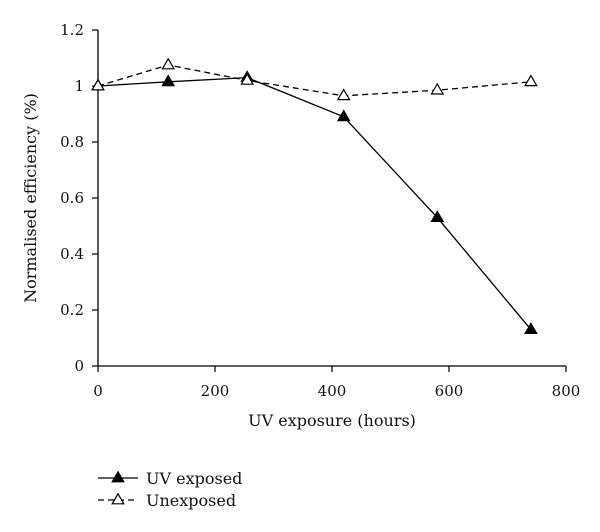 The width and height of the screenshot is (600, 532). Describe the element at coordinates (79, 86) in the screenshot. I see `y-tick-label: 1` at that location.